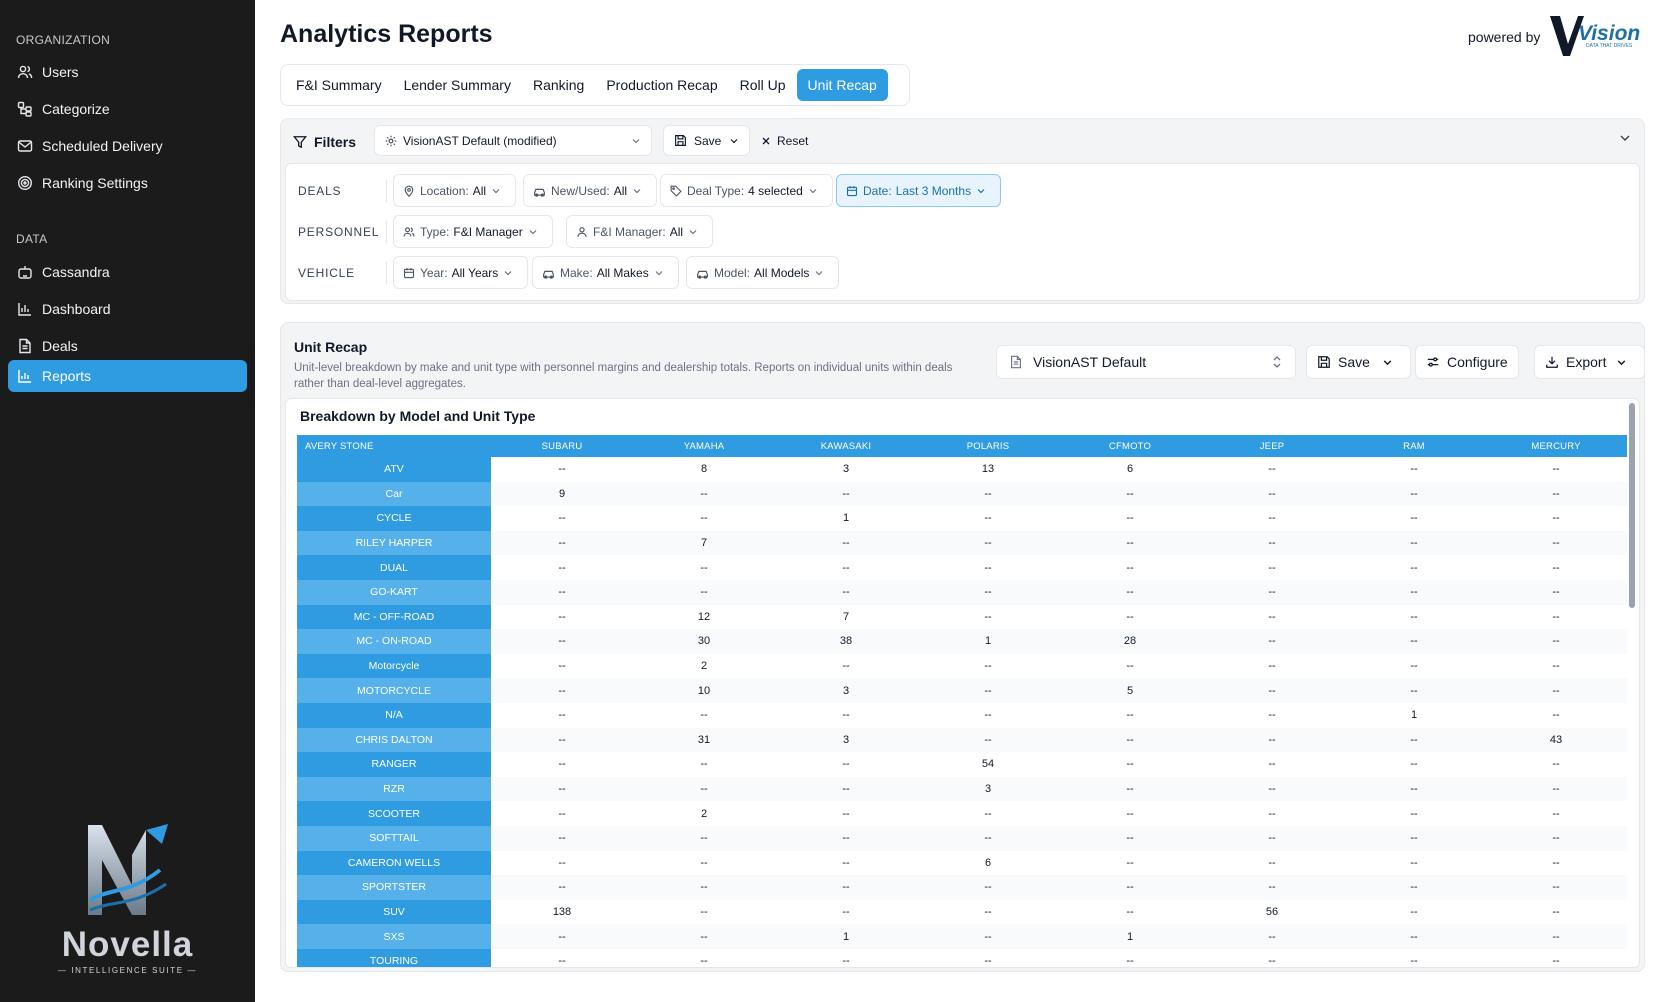  I want to click on date-filter-chip: Date: Last 3 Months, so click(919, 190).